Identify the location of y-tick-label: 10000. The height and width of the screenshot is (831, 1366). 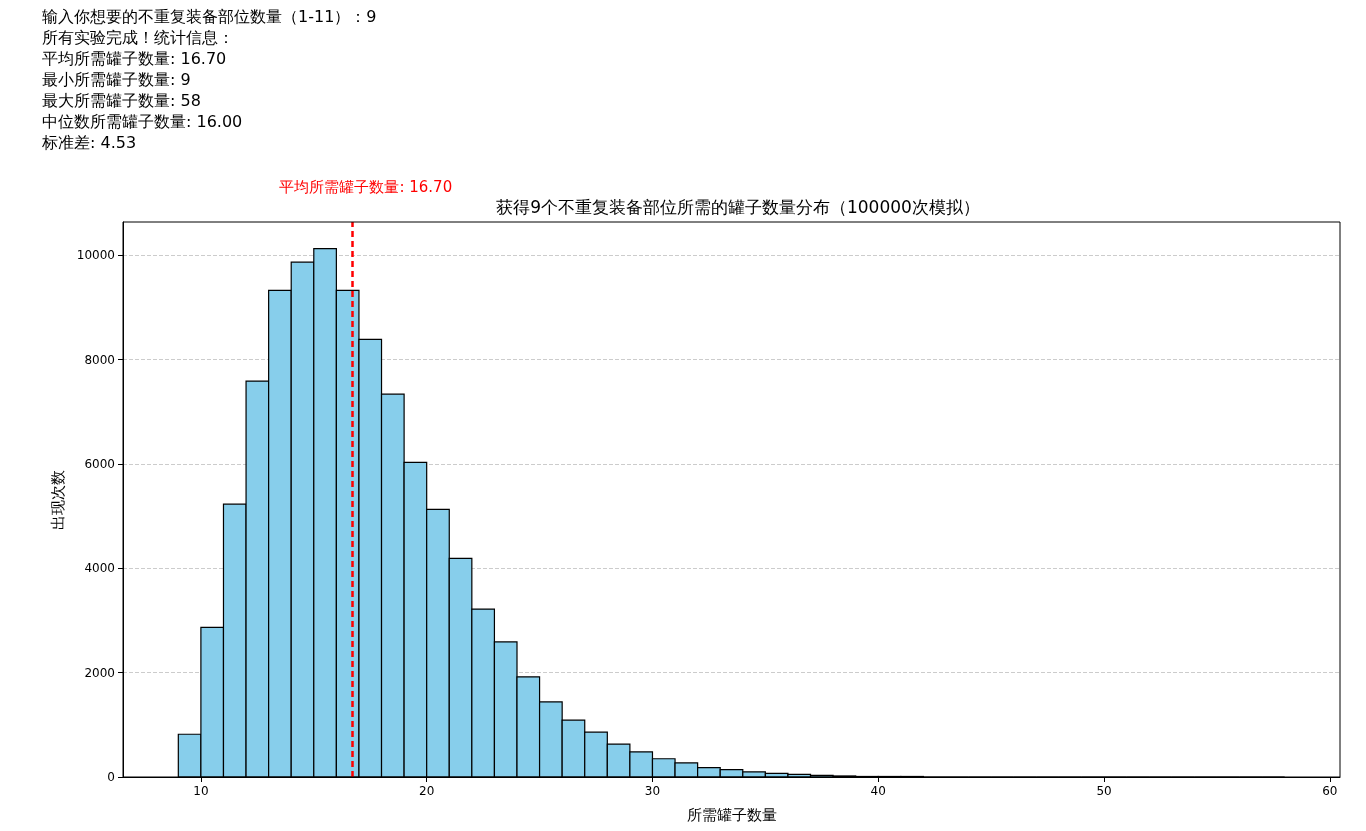
(95, 255).